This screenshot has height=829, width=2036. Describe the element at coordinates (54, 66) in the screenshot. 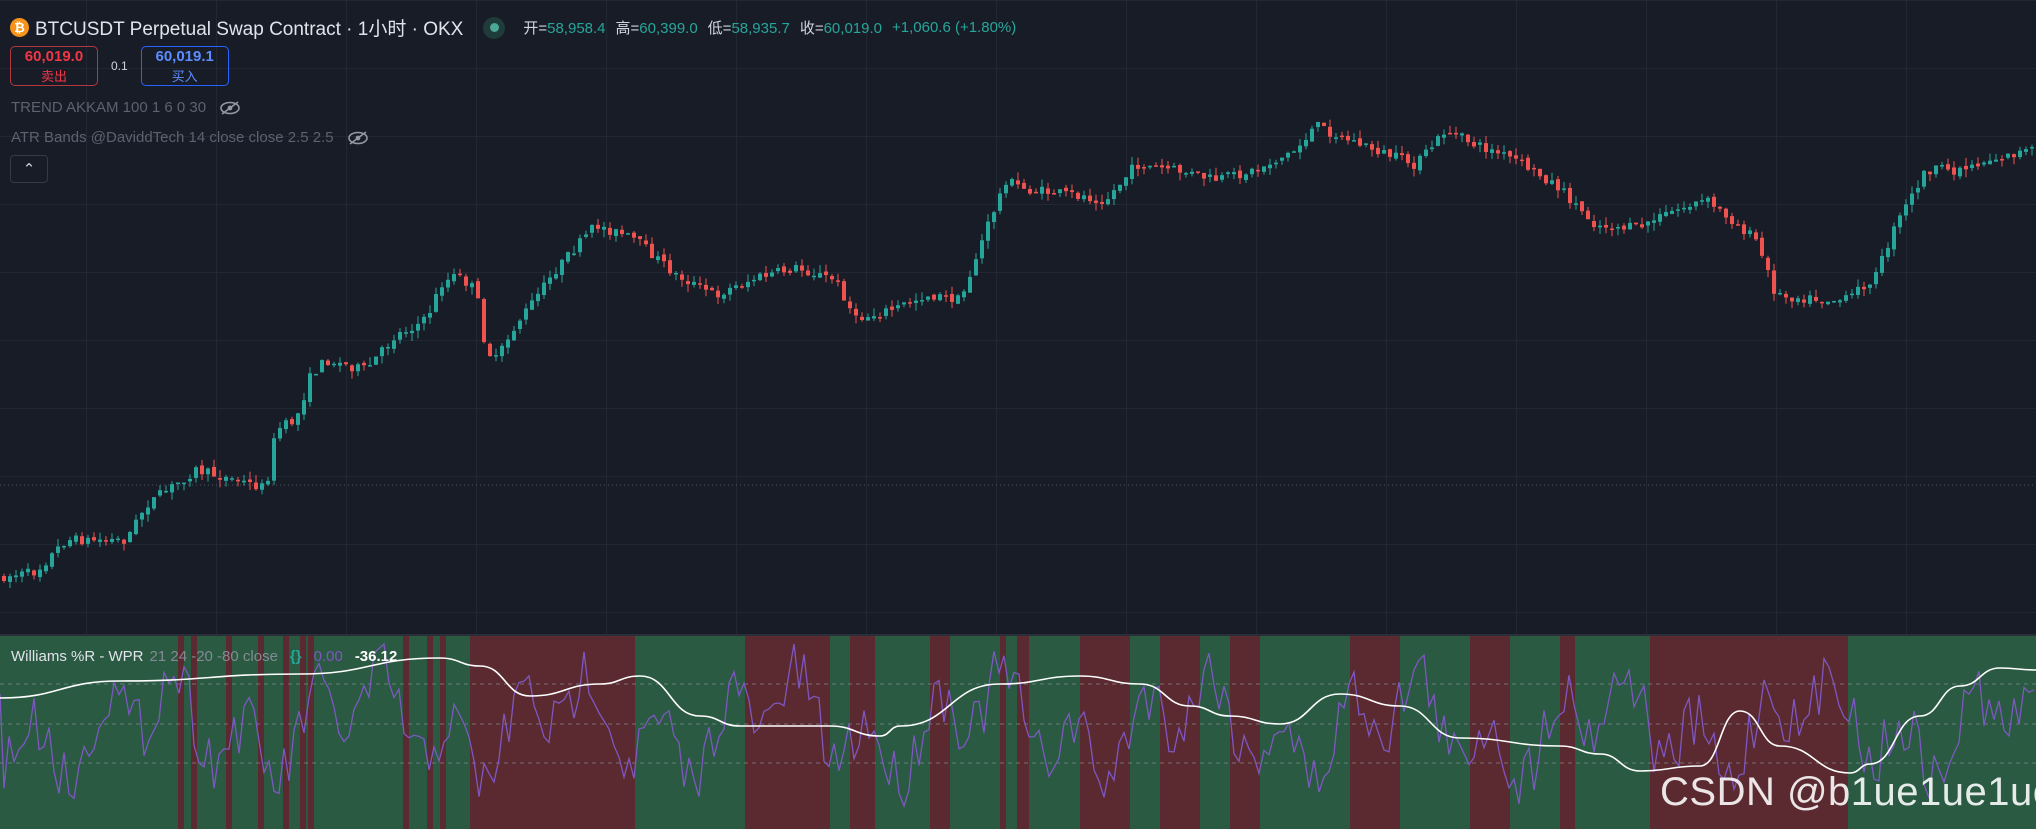

I see `sell-button: 60,019.0 卖出` at that location.